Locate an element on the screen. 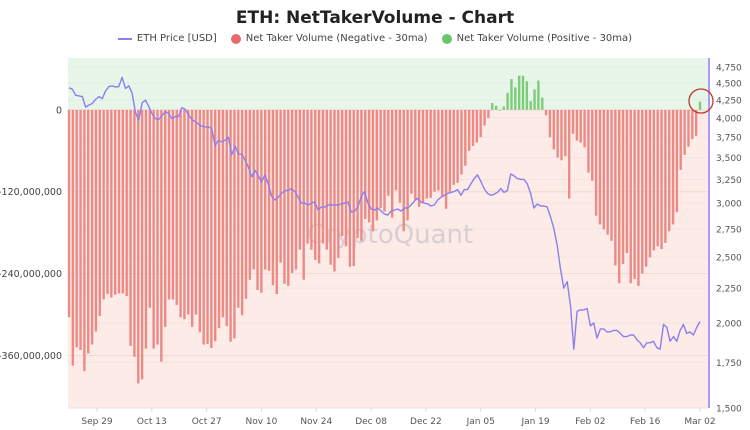  legend-item-negative: Net Taker Volume (Negative - 30ma) is located at coordinates (329, 38).